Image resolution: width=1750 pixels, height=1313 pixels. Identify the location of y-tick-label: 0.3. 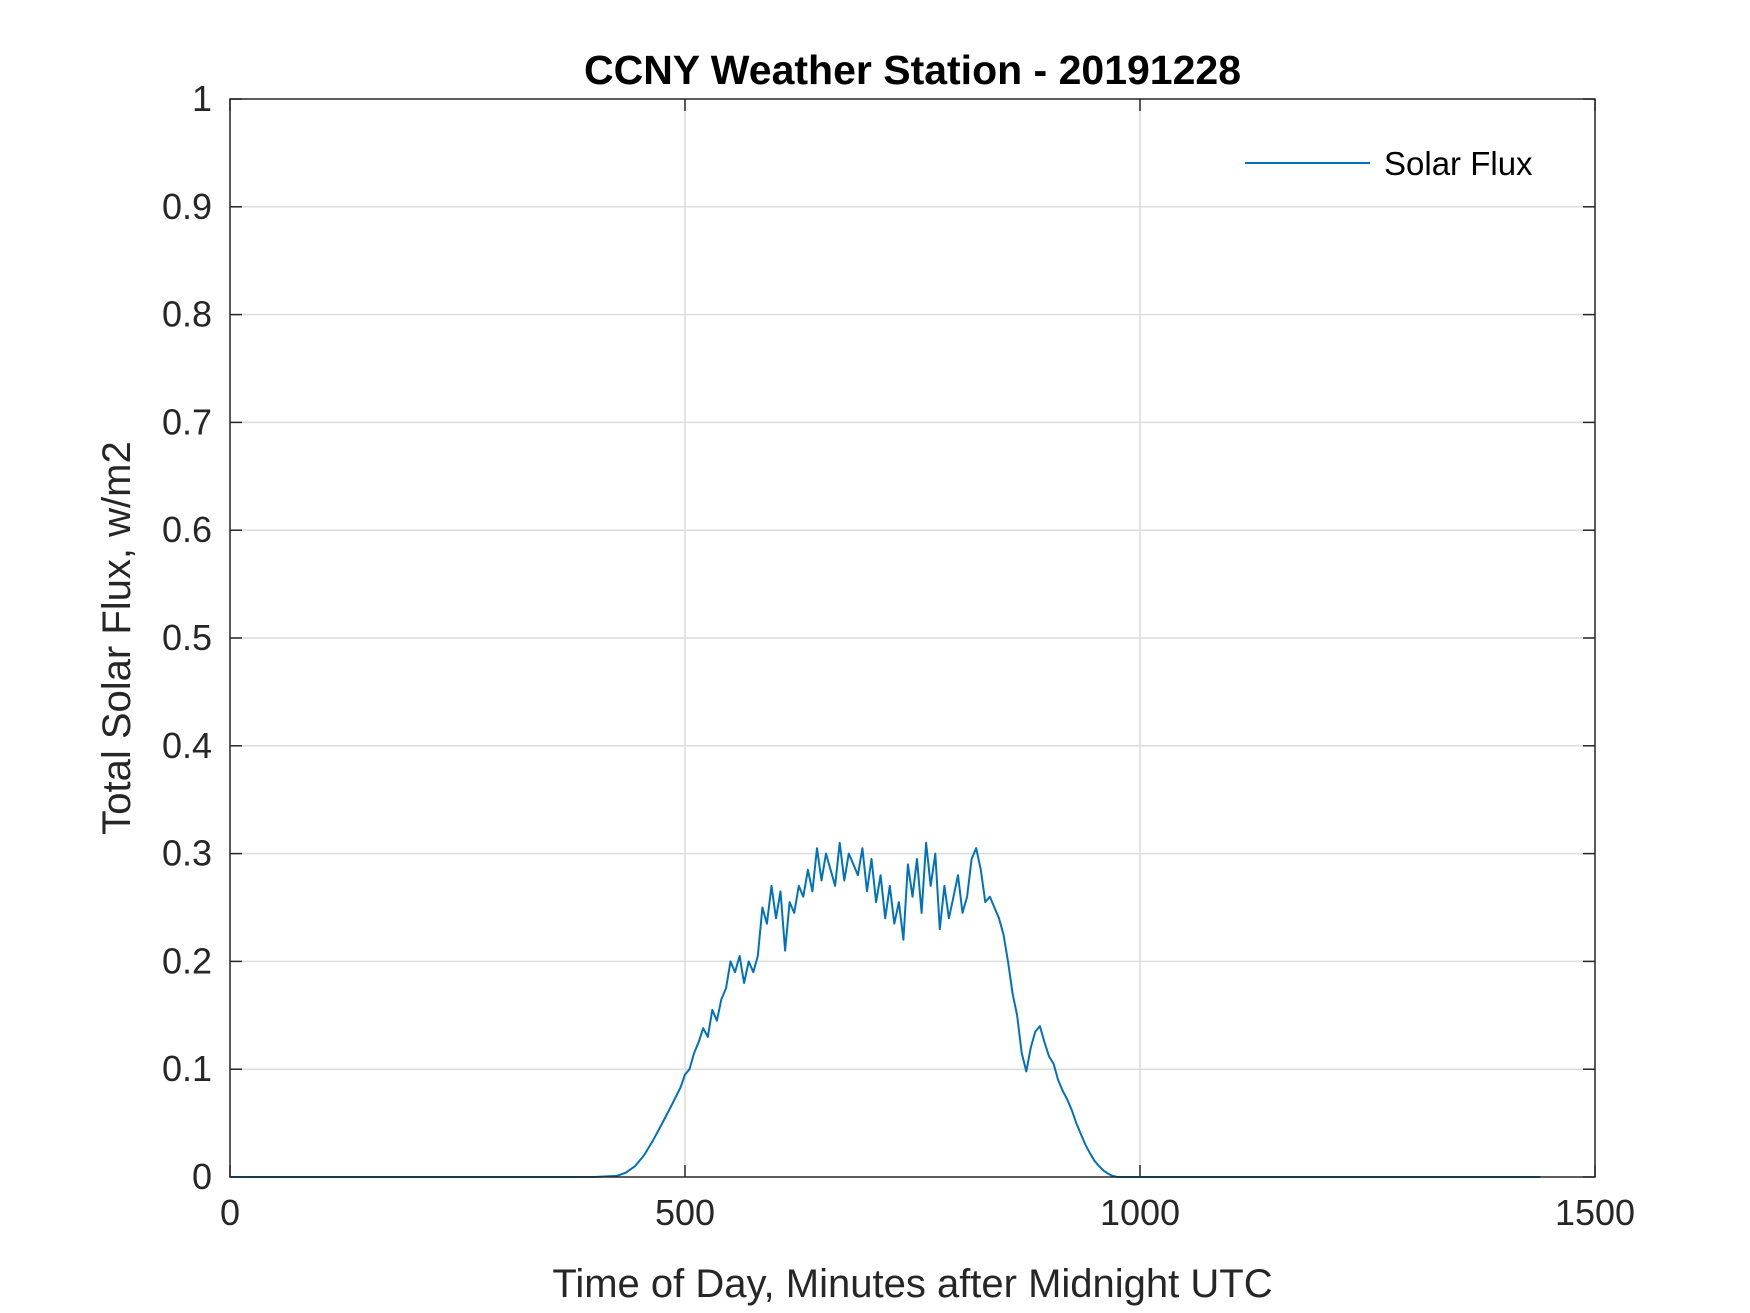
(187, 853).